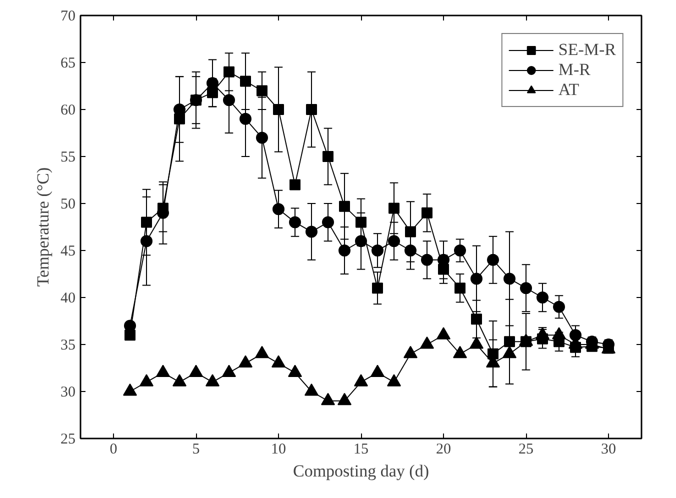  Describe the element at coordinates (68, 440) in the screenshot. I see `y-tick-label: 25` at that location.